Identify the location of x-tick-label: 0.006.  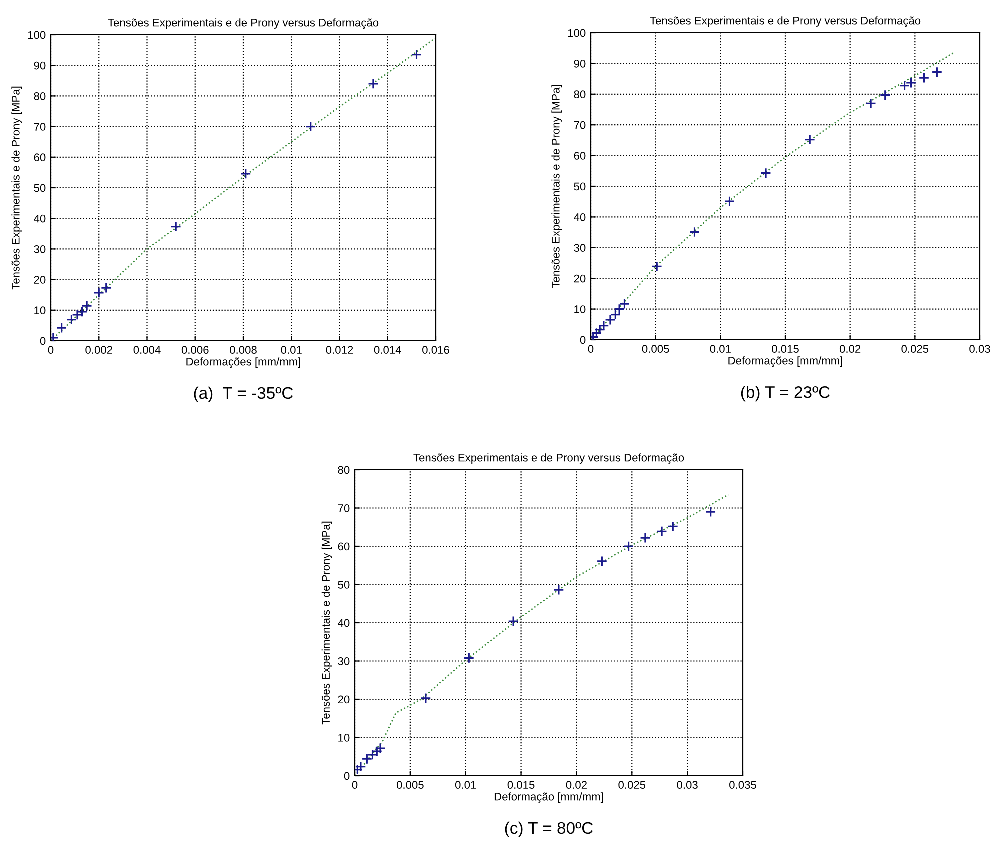
(195, 350).